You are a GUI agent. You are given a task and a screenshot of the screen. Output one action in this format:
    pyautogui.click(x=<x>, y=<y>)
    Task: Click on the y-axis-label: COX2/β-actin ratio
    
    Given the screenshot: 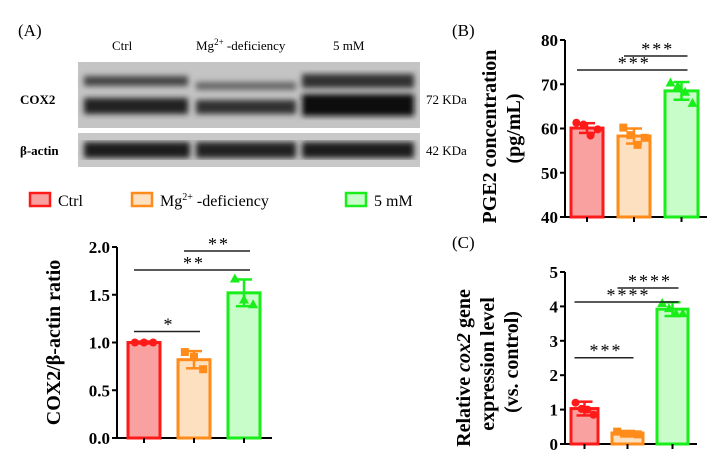 What is the action you would take?
    pyautogui.click(x=54, y=343)
    